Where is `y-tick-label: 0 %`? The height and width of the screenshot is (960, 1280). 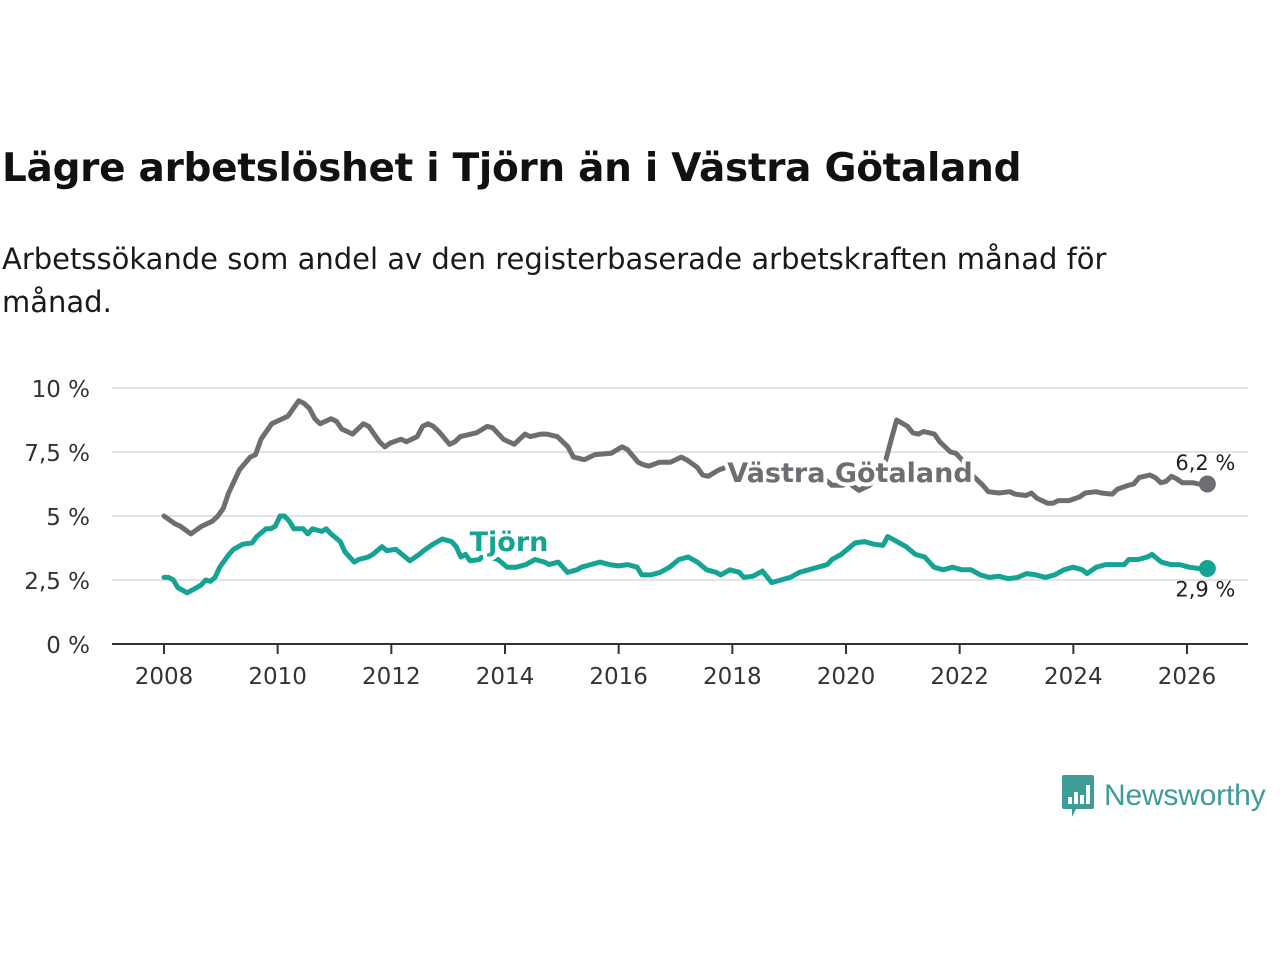 y-tick-label: 0 % is located at coordinates (68, 646).